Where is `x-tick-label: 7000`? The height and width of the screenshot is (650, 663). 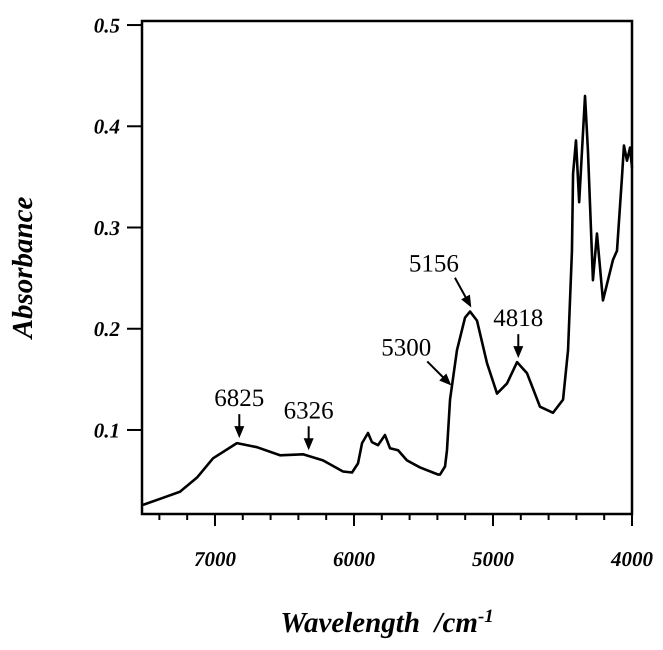
x-tick-label: 7000 is located at coordinates (215, 559).